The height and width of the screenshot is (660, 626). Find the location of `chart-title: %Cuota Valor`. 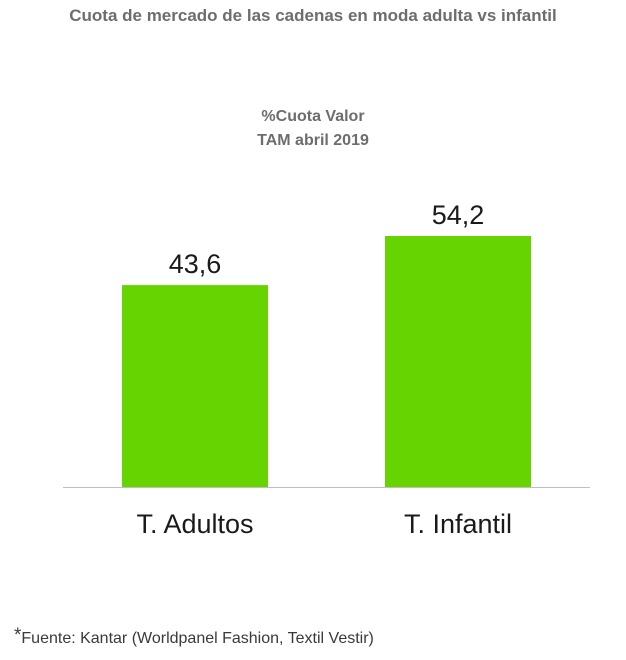

chart-title: %Cuota Valor is located at coordinates (313, 116).